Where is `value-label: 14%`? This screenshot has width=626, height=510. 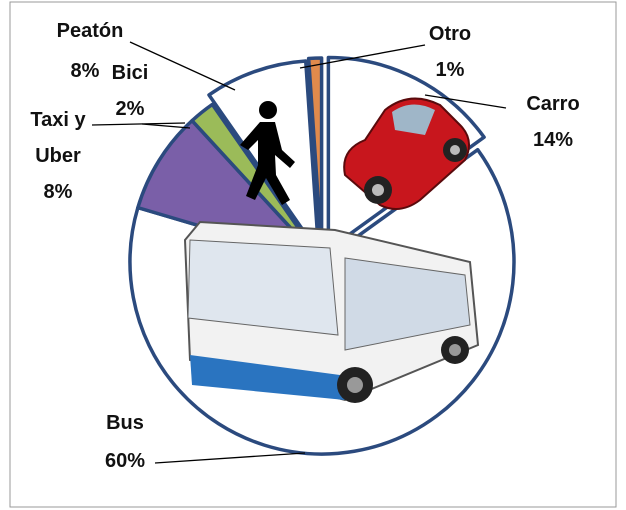 value-label: 14% is located at coordinates (553, 140).